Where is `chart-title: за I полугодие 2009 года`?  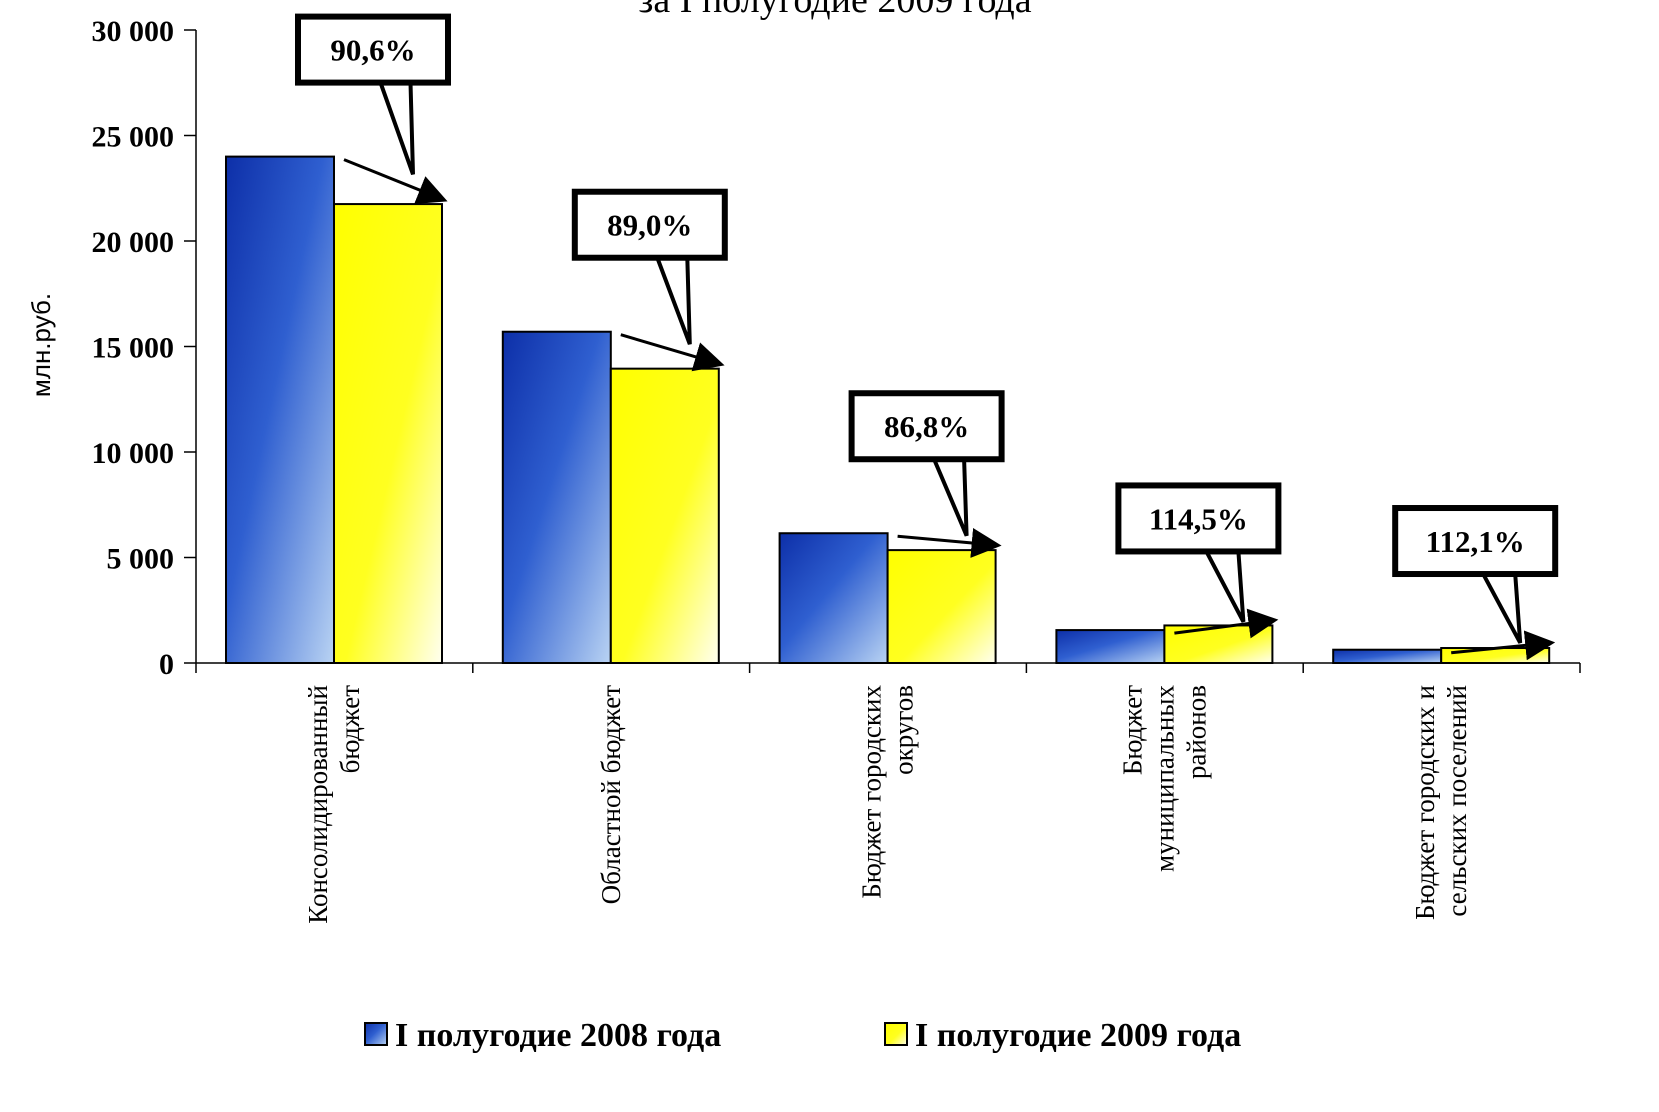
chart-title: за I полугодие 2009 года is located at coordinates (834, 10).